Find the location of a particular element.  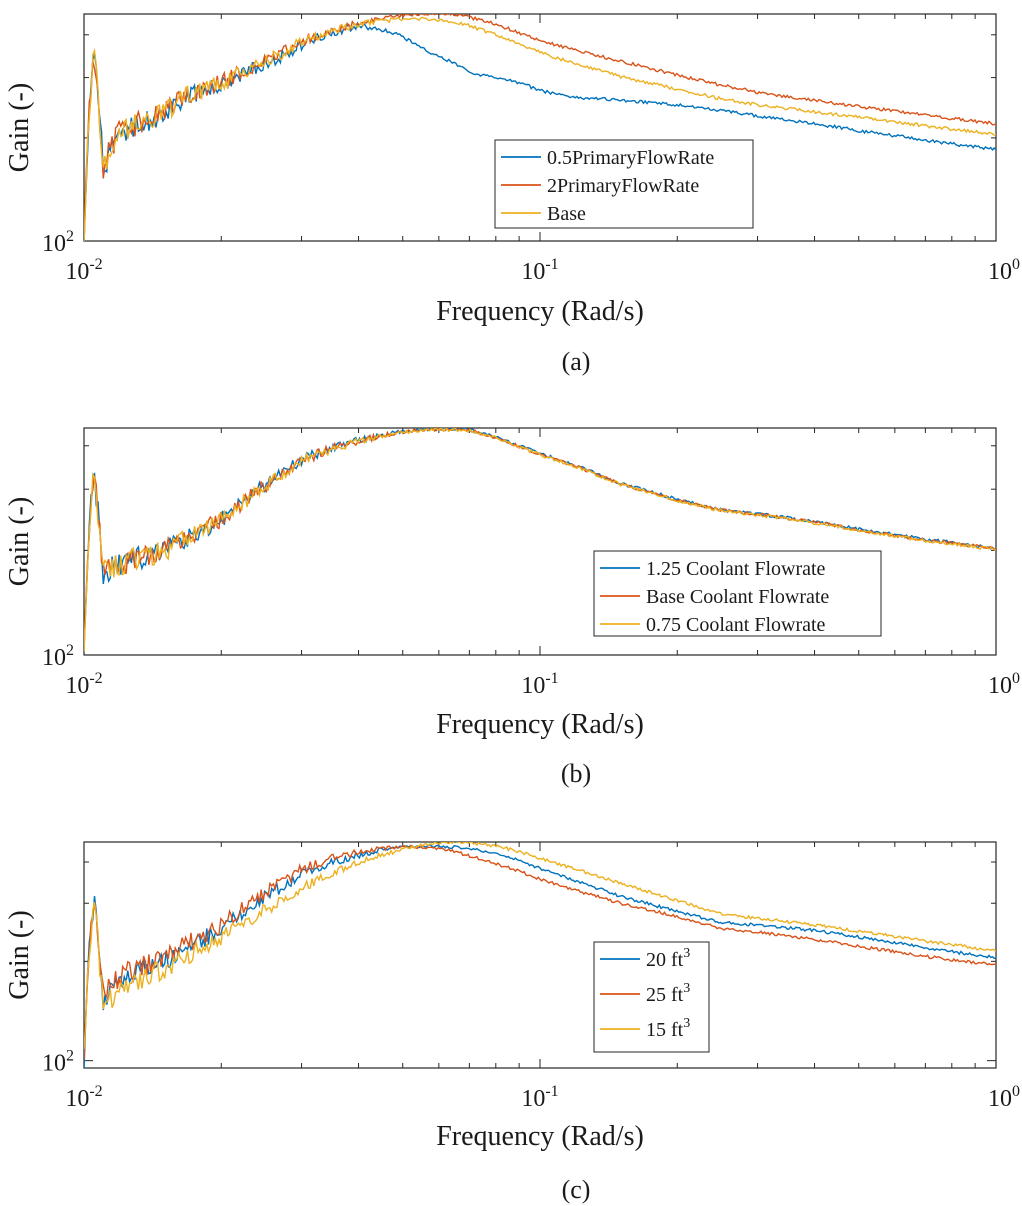

legend: 20 ft3 25 ft3 15 ft3 is located at coordinates (651, 997).